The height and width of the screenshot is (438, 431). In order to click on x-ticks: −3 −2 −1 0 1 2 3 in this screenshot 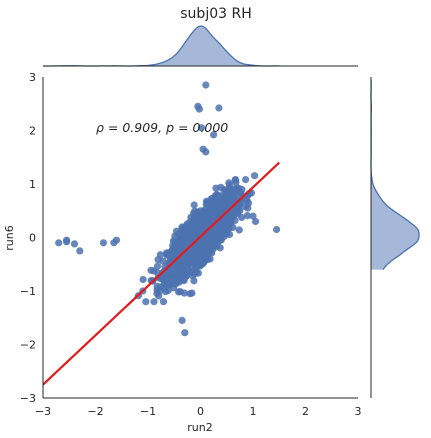, I will do `click(198, 411)`.